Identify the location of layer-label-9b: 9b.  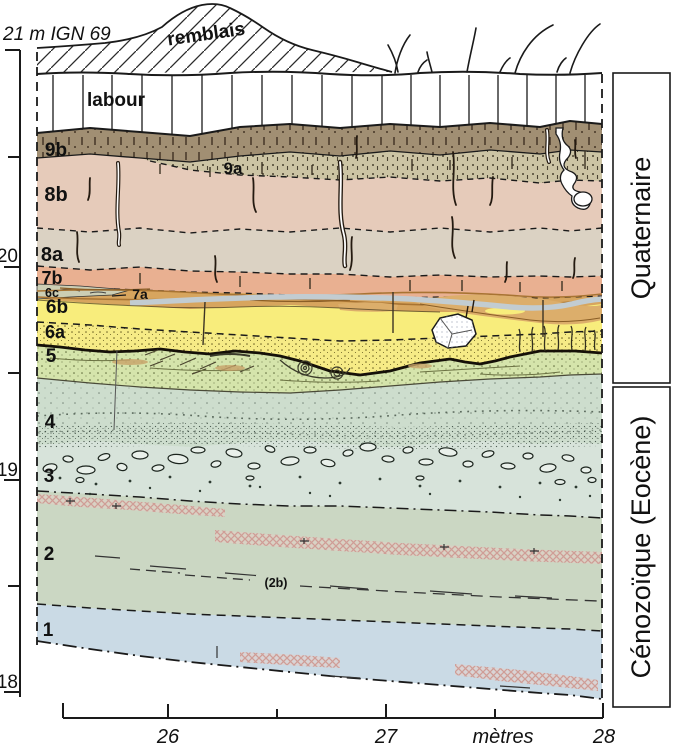
(56, 150).